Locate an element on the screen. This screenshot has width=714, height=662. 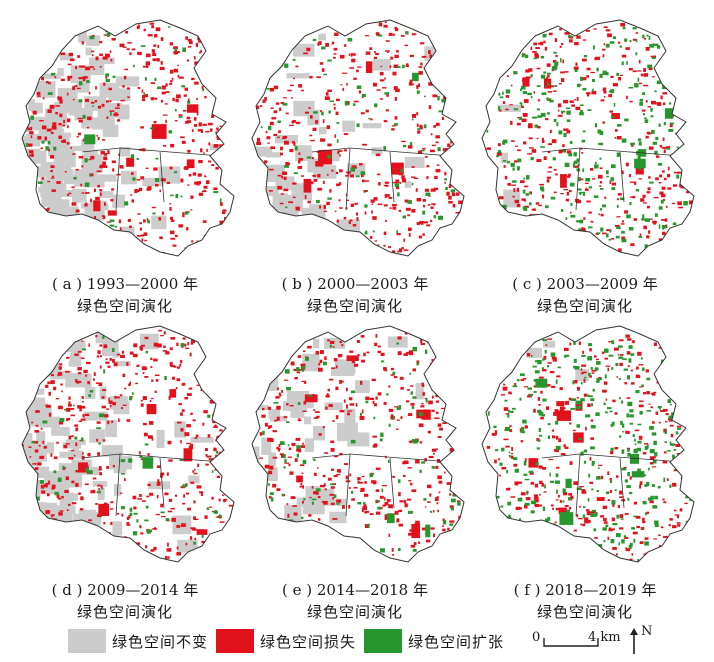
patch-loss is located at coordinates (369, 67).